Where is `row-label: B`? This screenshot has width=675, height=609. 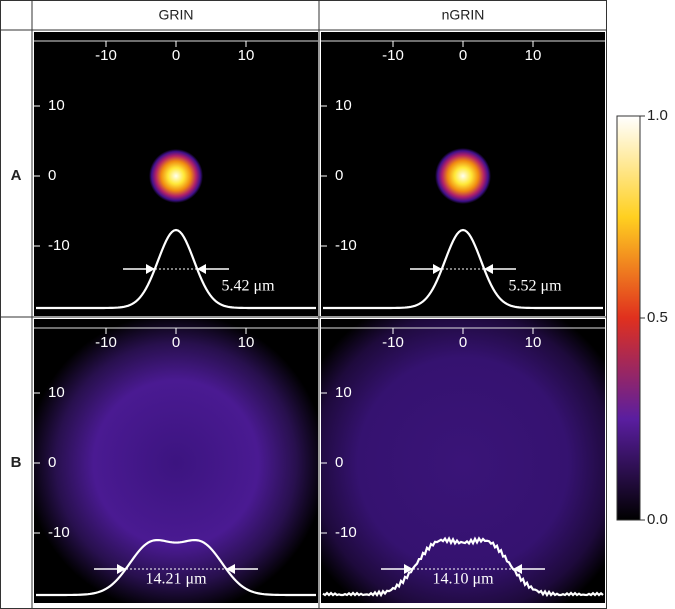
row-label: B is located at coordinates (16, 462).